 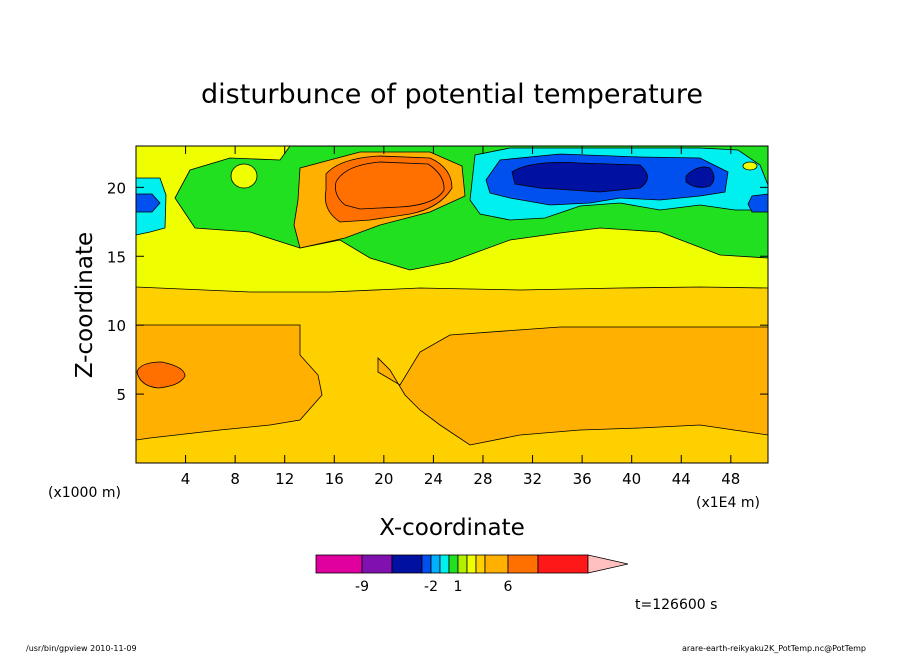 What do you see at coordinates (728, 503) in the screenshot?
I see `x-unit-label: (x1E4 m)` at bounding box center [728, 503].